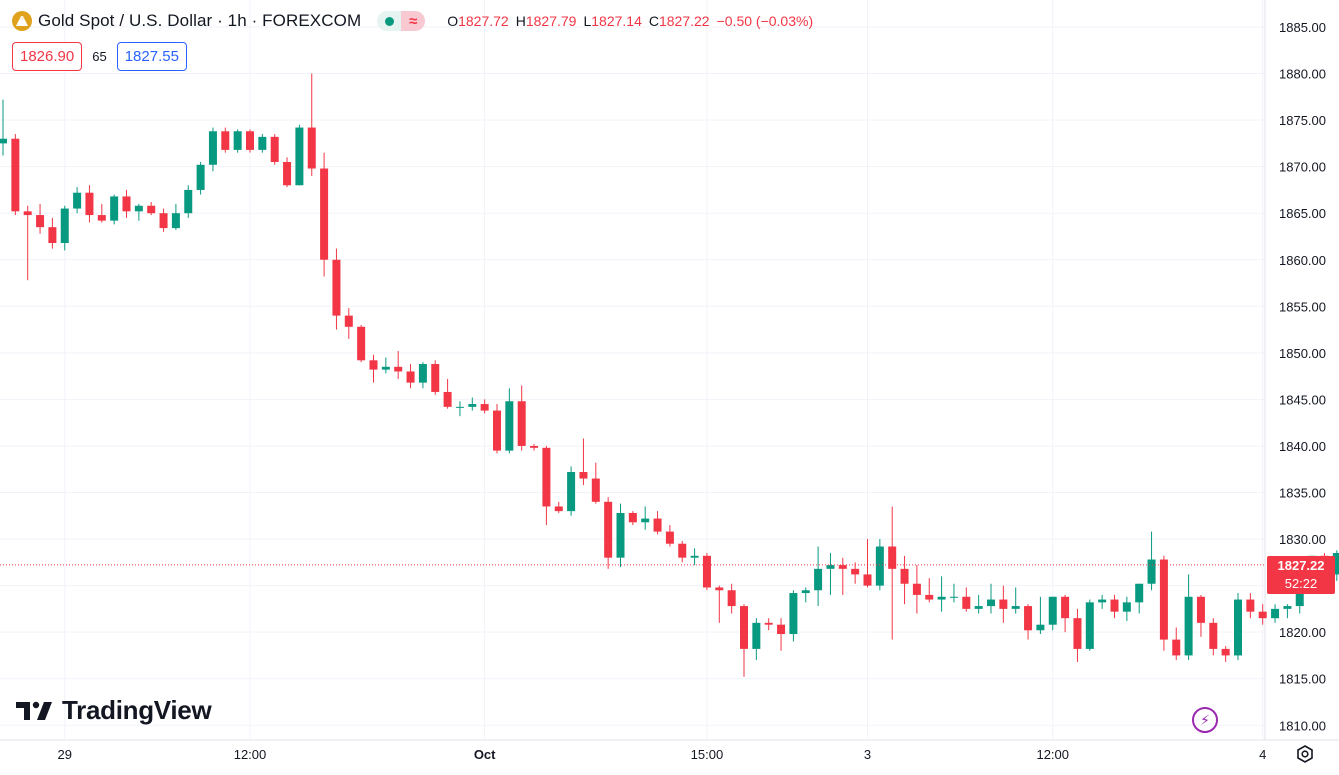 This screenshot has height=775, width=1339. What do you see at coordinates (47, 56) in the screenshot?
I see `sell-button: 1826.90` at bounding box center [47, 56].